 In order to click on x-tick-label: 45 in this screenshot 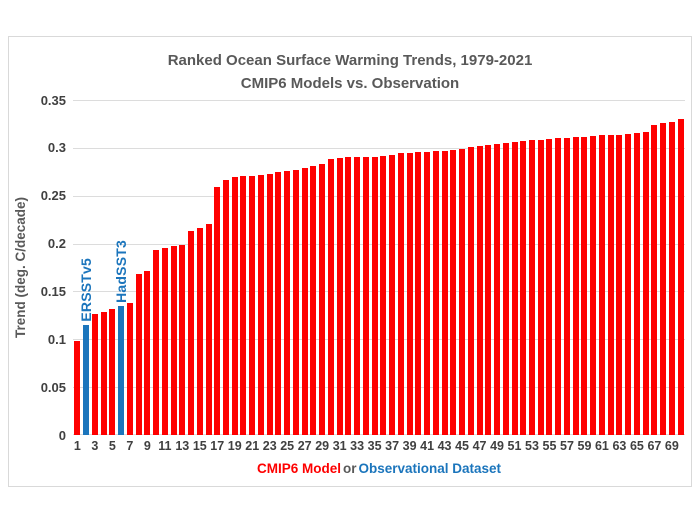, I will do `click(462, 446)`.